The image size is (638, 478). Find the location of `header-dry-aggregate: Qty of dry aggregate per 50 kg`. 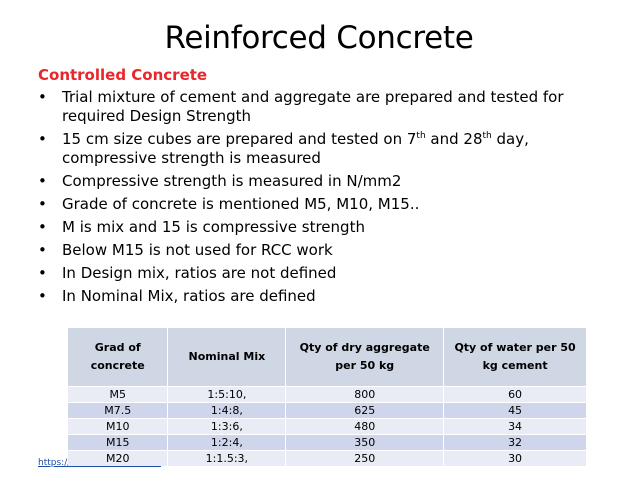

header-dry-aggregate: Qty of dry aggregate per 50 kg is located at coordinates (365, 357).